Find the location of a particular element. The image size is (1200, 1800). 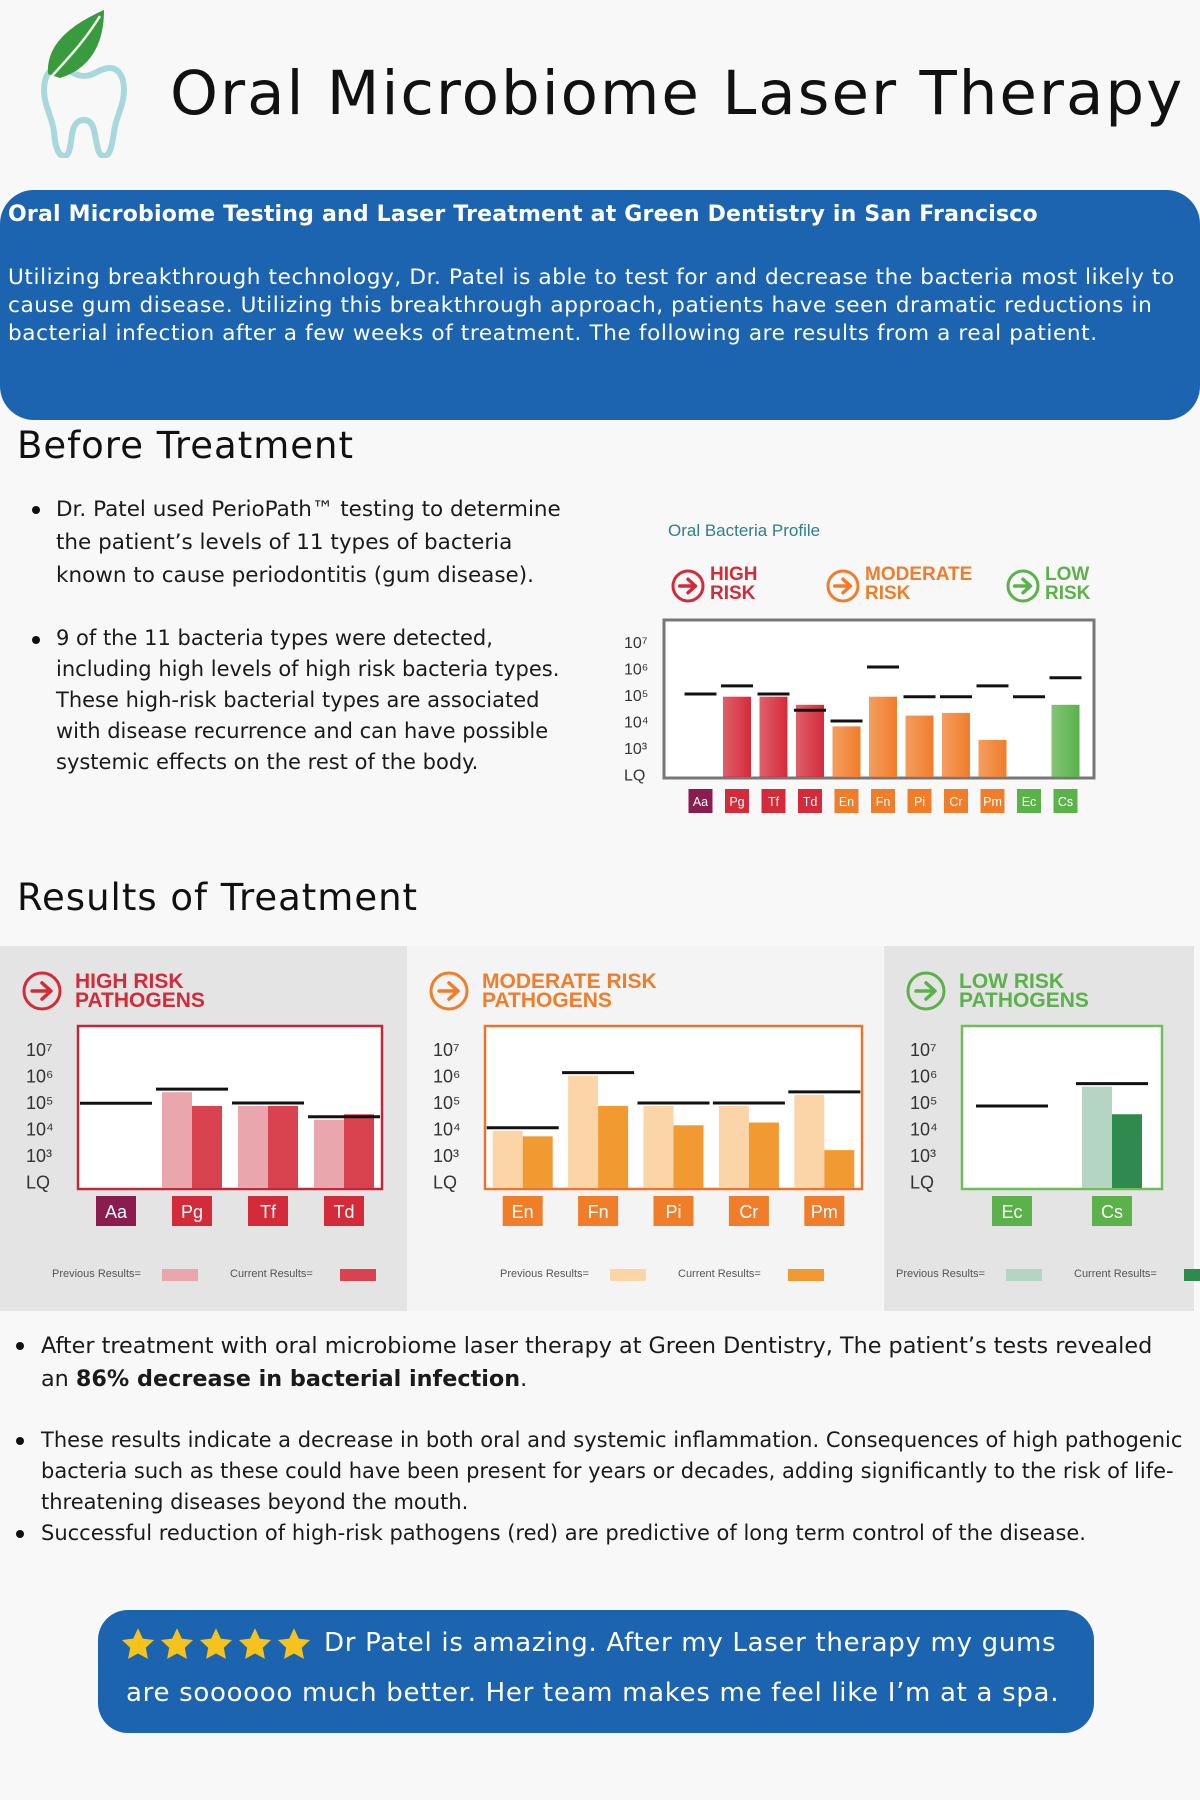

x-tick-label: Ec is located at coordinates (1029, 802).